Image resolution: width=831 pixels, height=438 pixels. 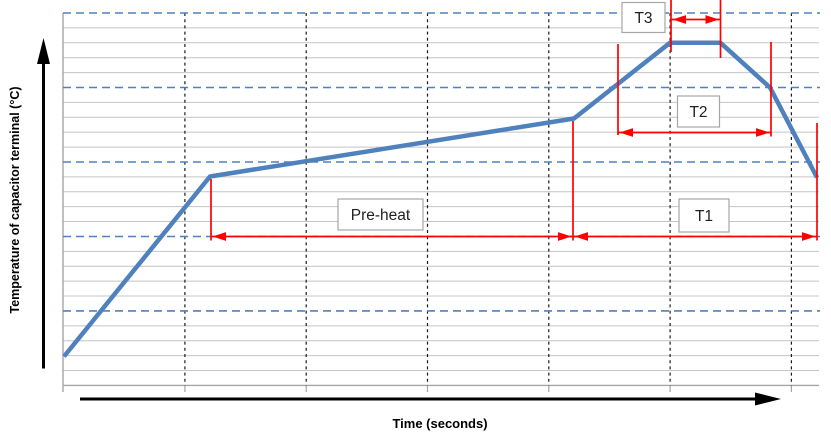 What do you see at coordinates (15, 199) in the screenshot?
I see `y-axis-title: Temperature of capacitor terminal (°C)` at bounding box center [15, 199].